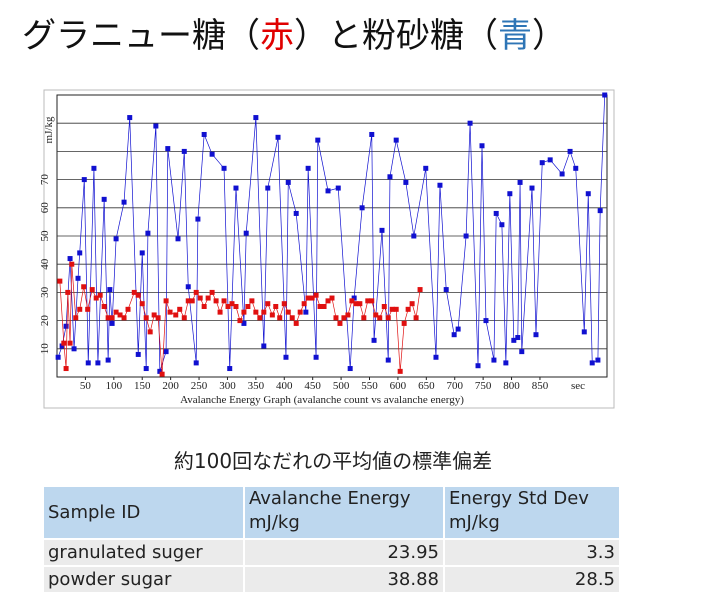  What do you see at coordinates (332, 552) in the screenshot?
I see `table-row: granulated suger 23.95 3.3` at bounding box center [332, 552].